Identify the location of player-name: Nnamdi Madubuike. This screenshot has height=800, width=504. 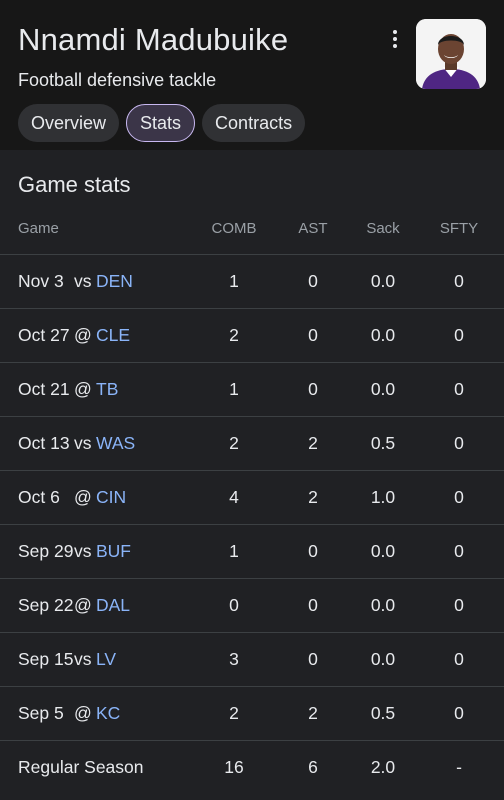
(153, 39).